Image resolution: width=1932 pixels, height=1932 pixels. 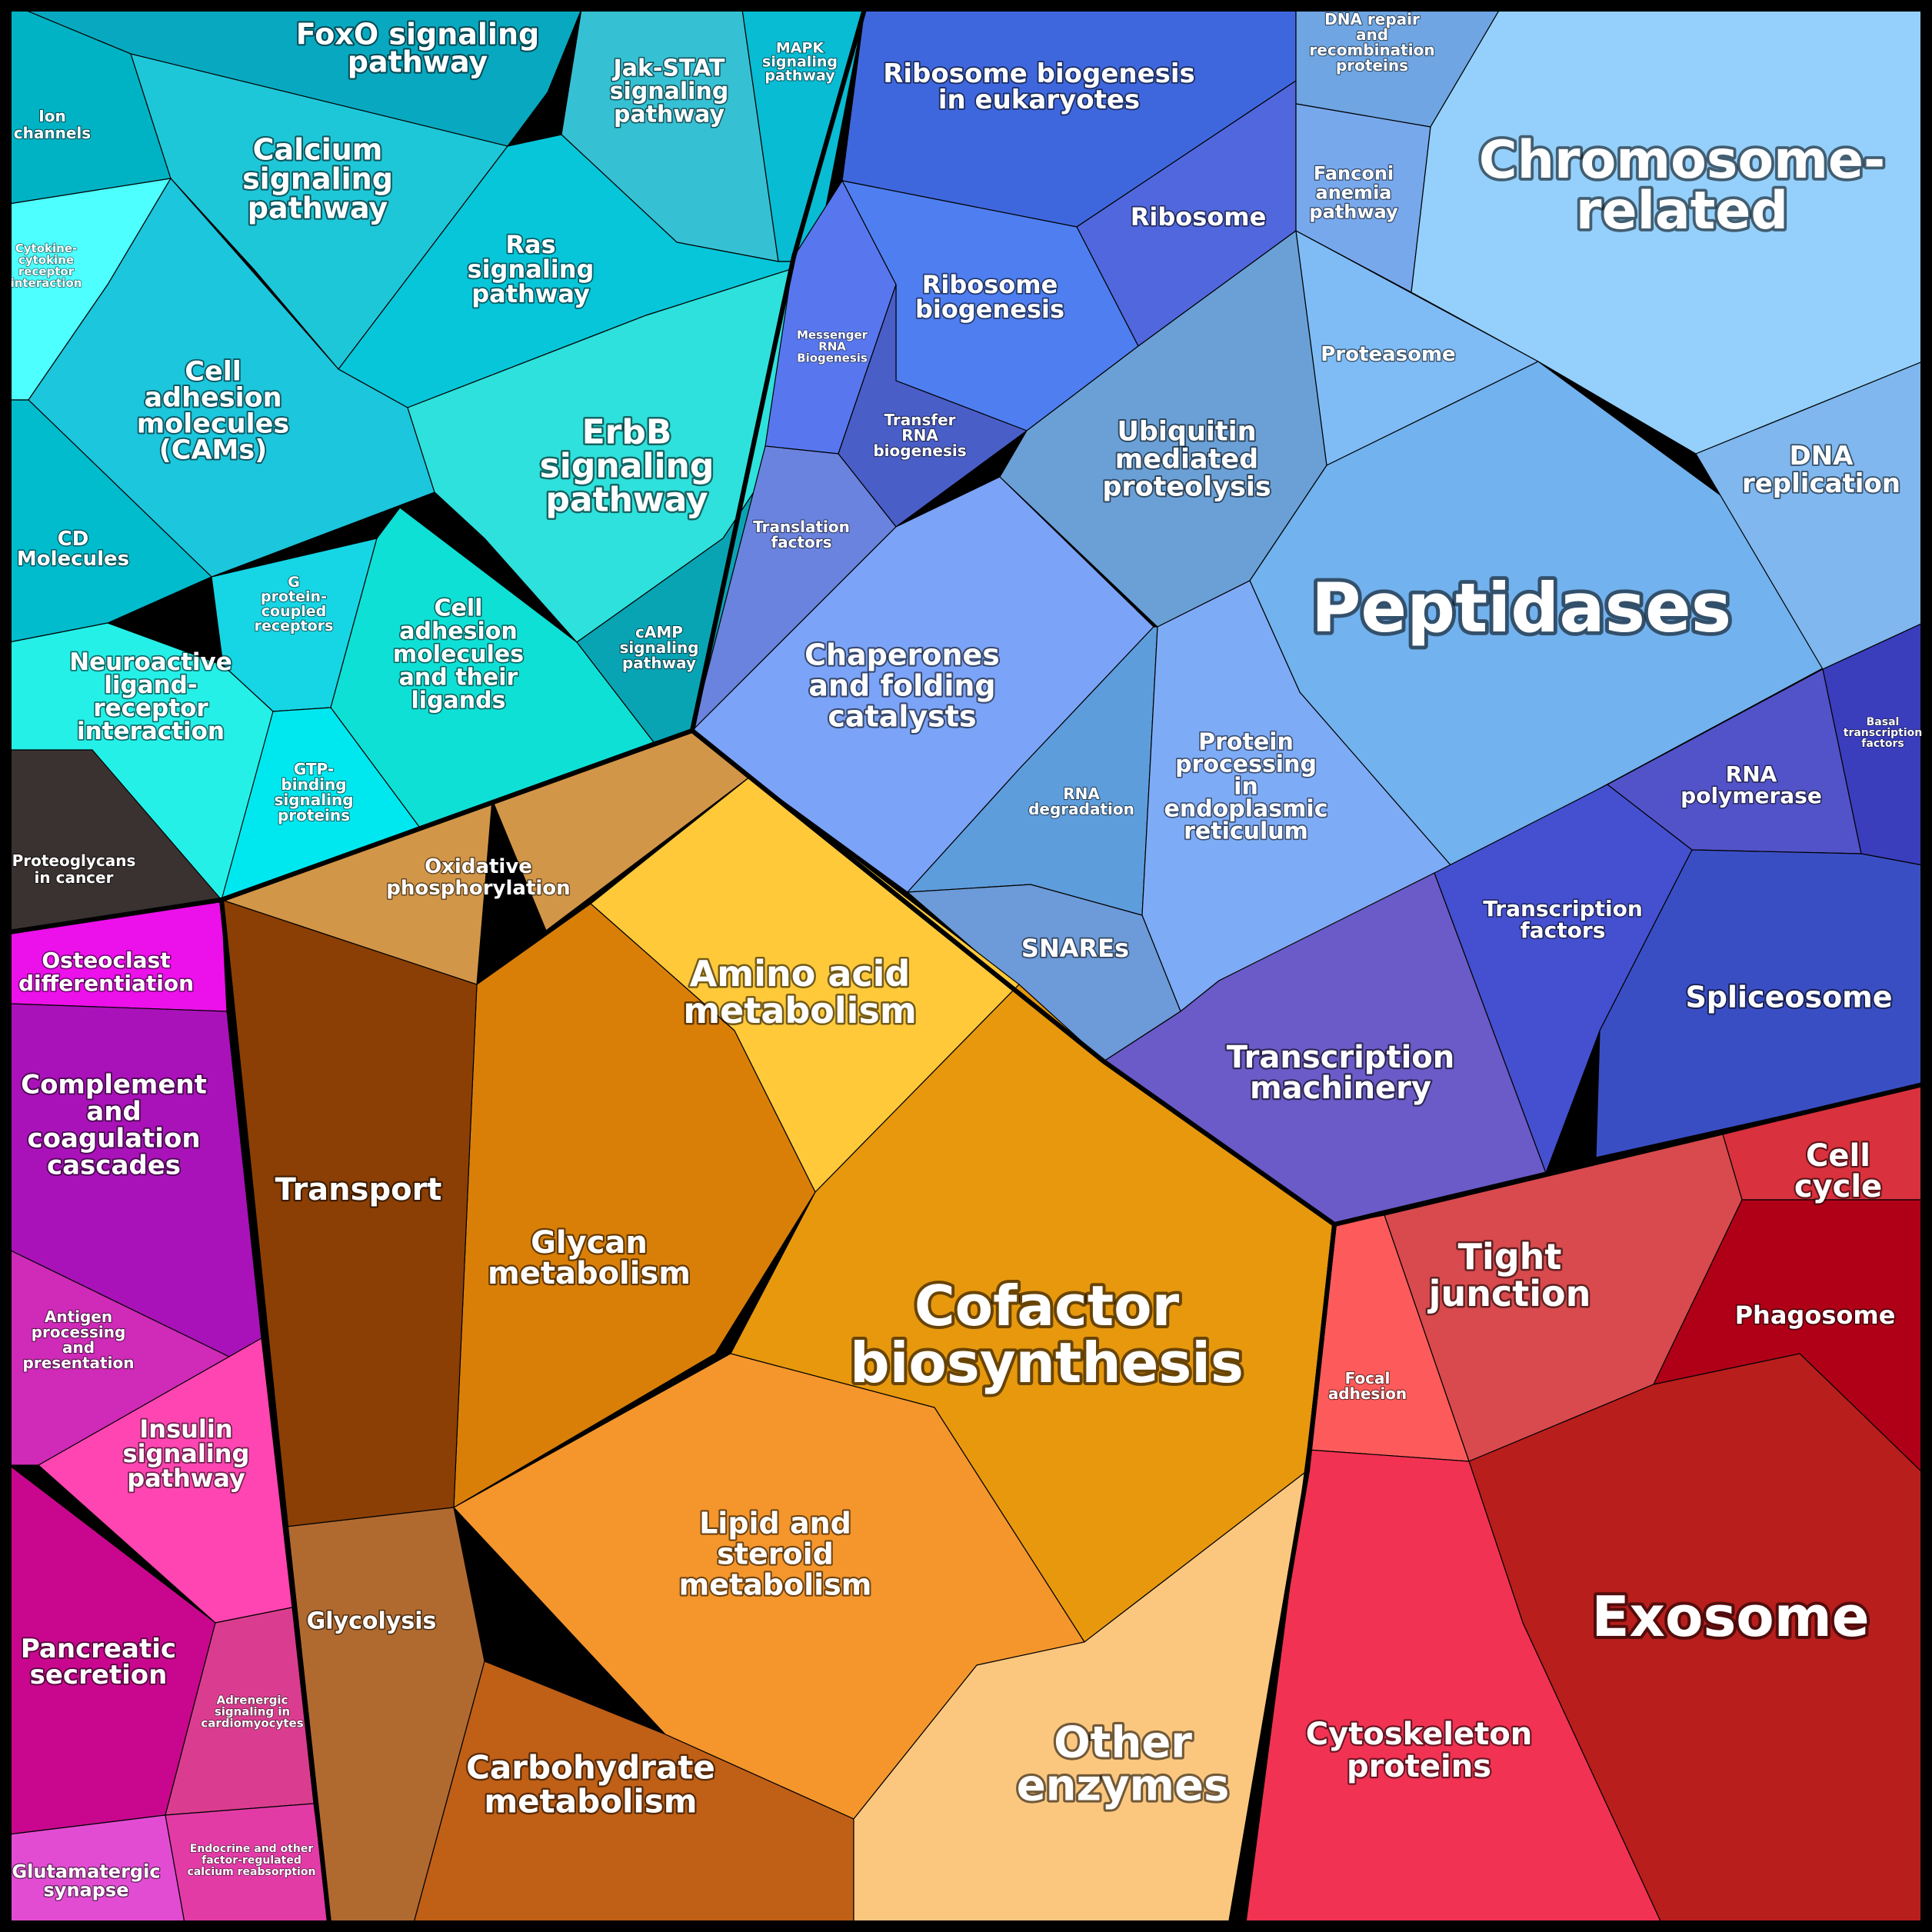 What do you see at coordinates (458, 655) in the screenshot?
I see `cell-label-cell-adhesion-molecules-and-their-ligands: Cell adhesion molecules and their ligands` at bounding box center [458, 655].